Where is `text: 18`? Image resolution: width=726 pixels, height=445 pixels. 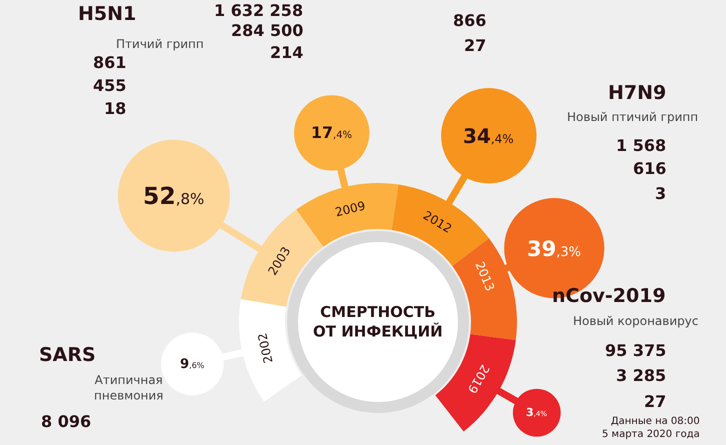 text: 18 is located at coordinates (115, 108).